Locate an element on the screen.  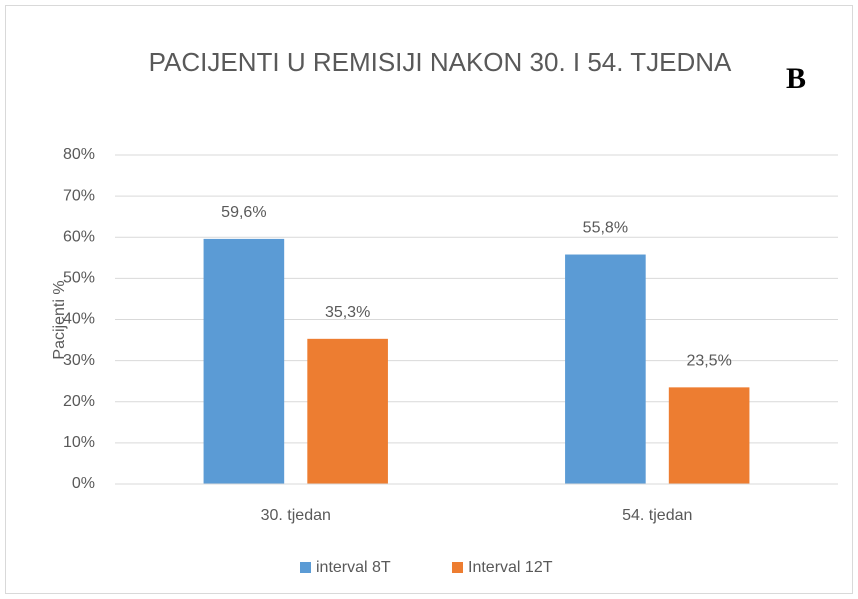
data-label: 23,5% is located at coordinates (708, 361).